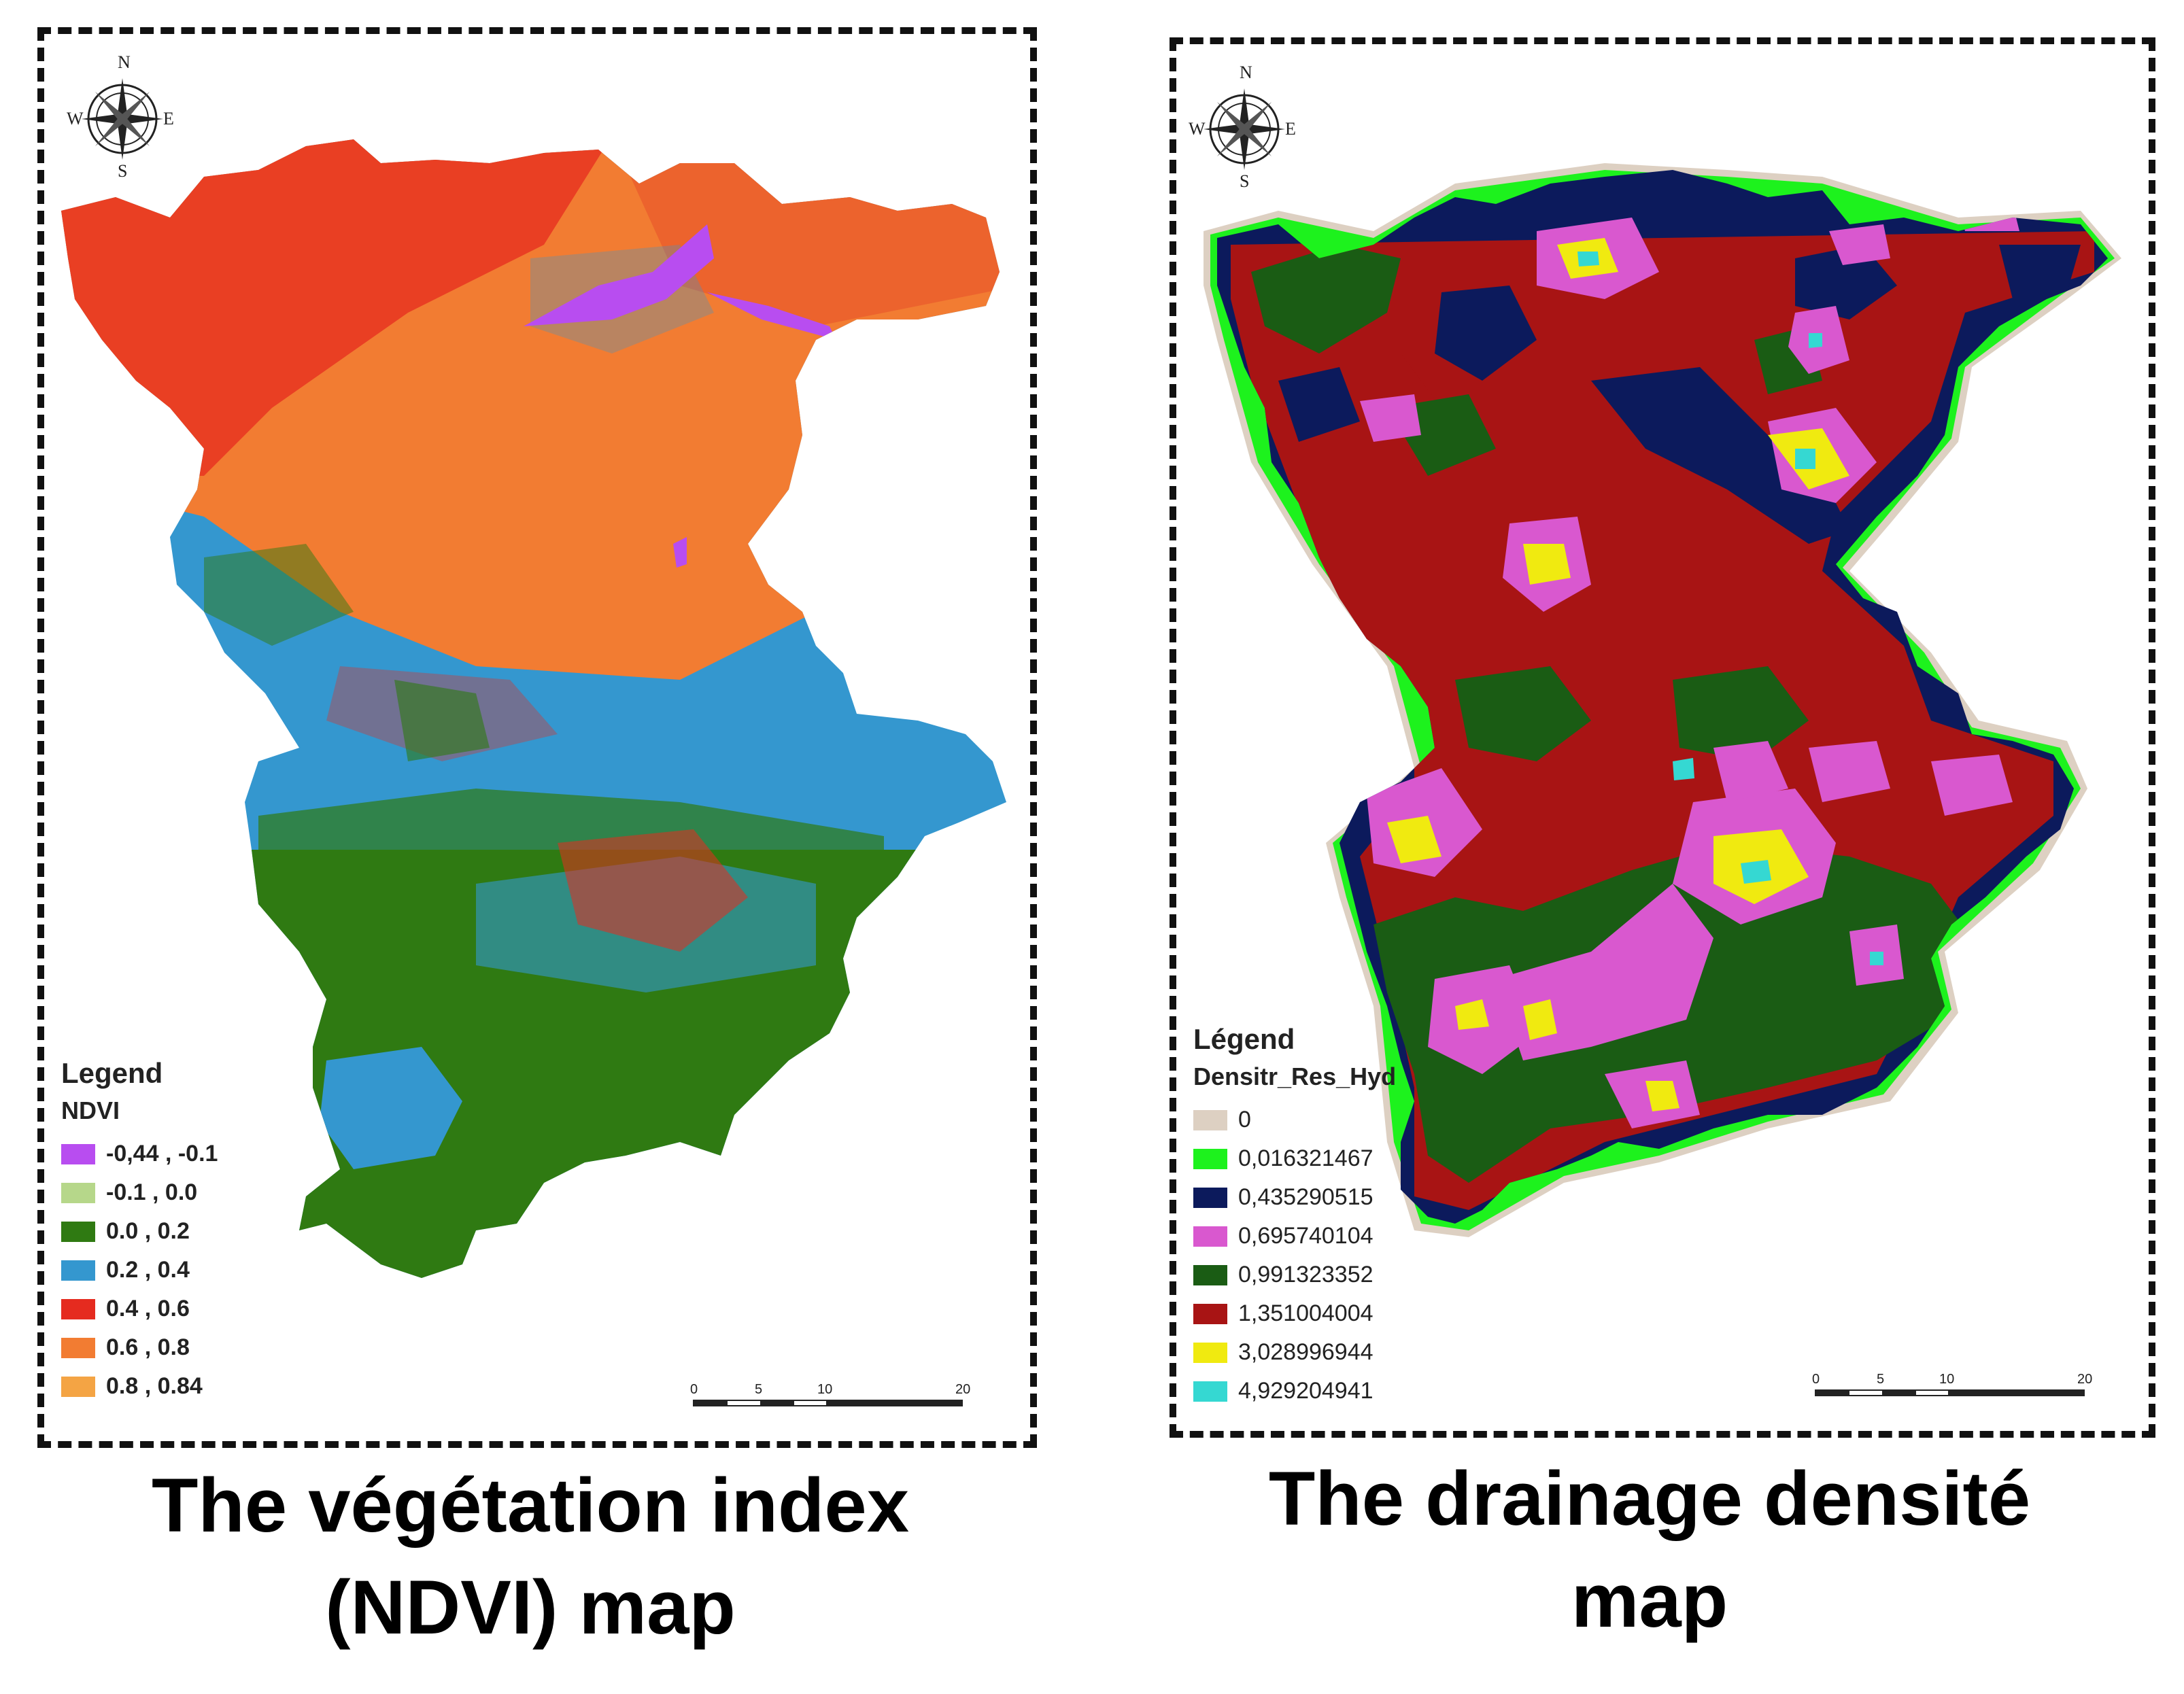  I want to click on legend-subtitle: NDVI, so click(90, 1110).